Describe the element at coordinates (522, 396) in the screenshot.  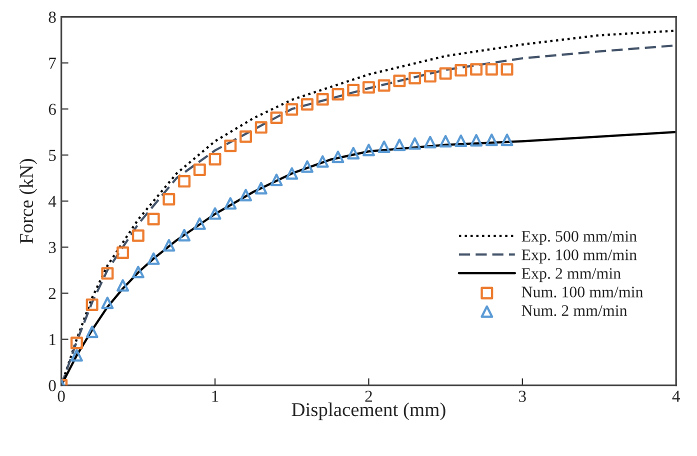
I see `x-tick-label: 3` at that location.